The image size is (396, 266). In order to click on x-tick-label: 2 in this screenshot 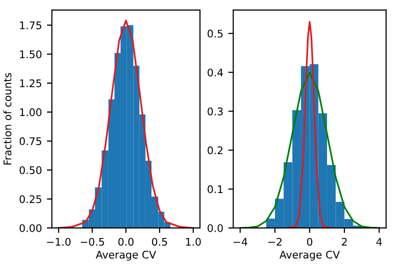, I will do `click(344, 242)`.